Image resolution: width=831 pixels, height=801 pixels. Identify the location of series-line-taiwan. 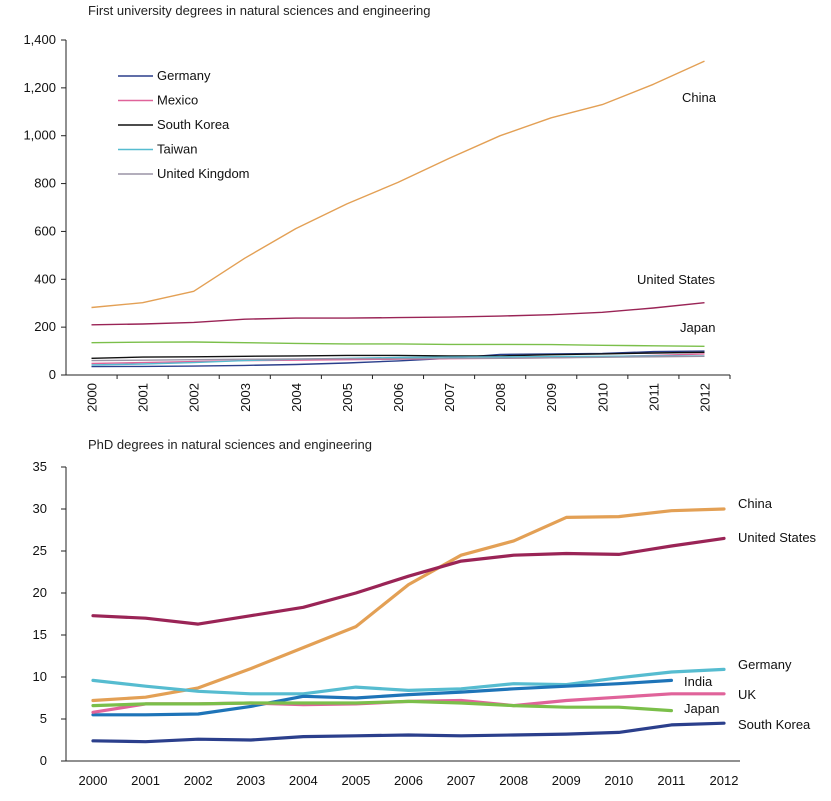
(398, 360).